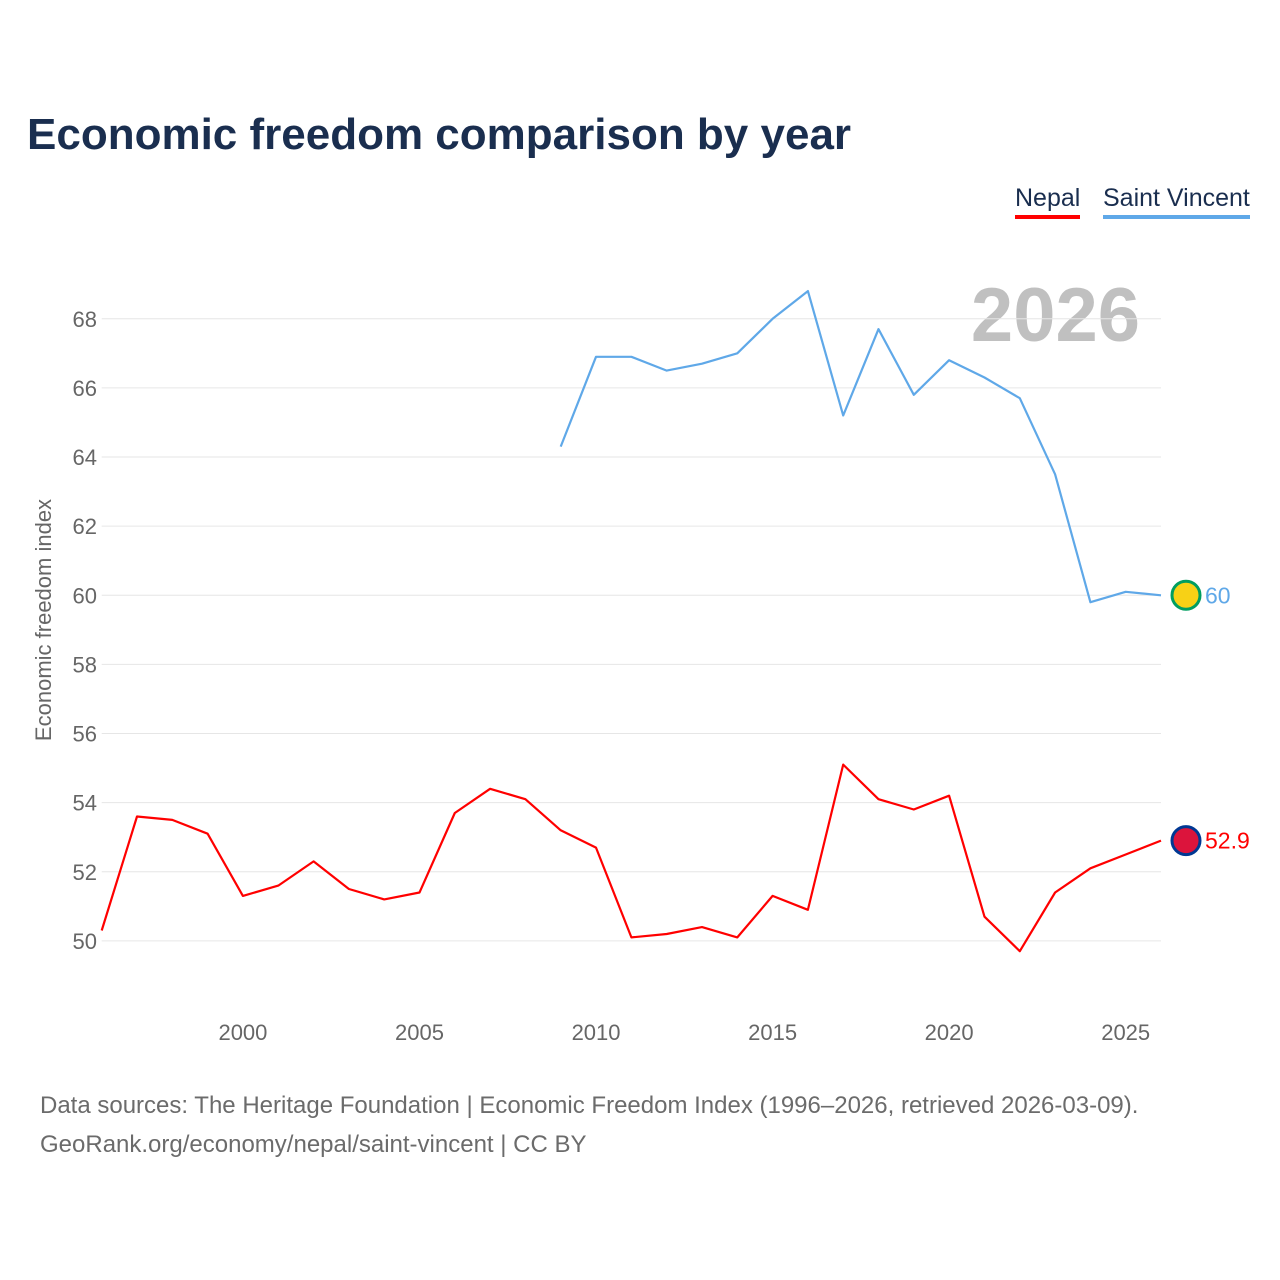 The width and height of the screenshot is (1280, 1280). Describe the element at coordinates (1048, 201) in the screenshot. I see `legend-item-nepal: Nepal` at that location.